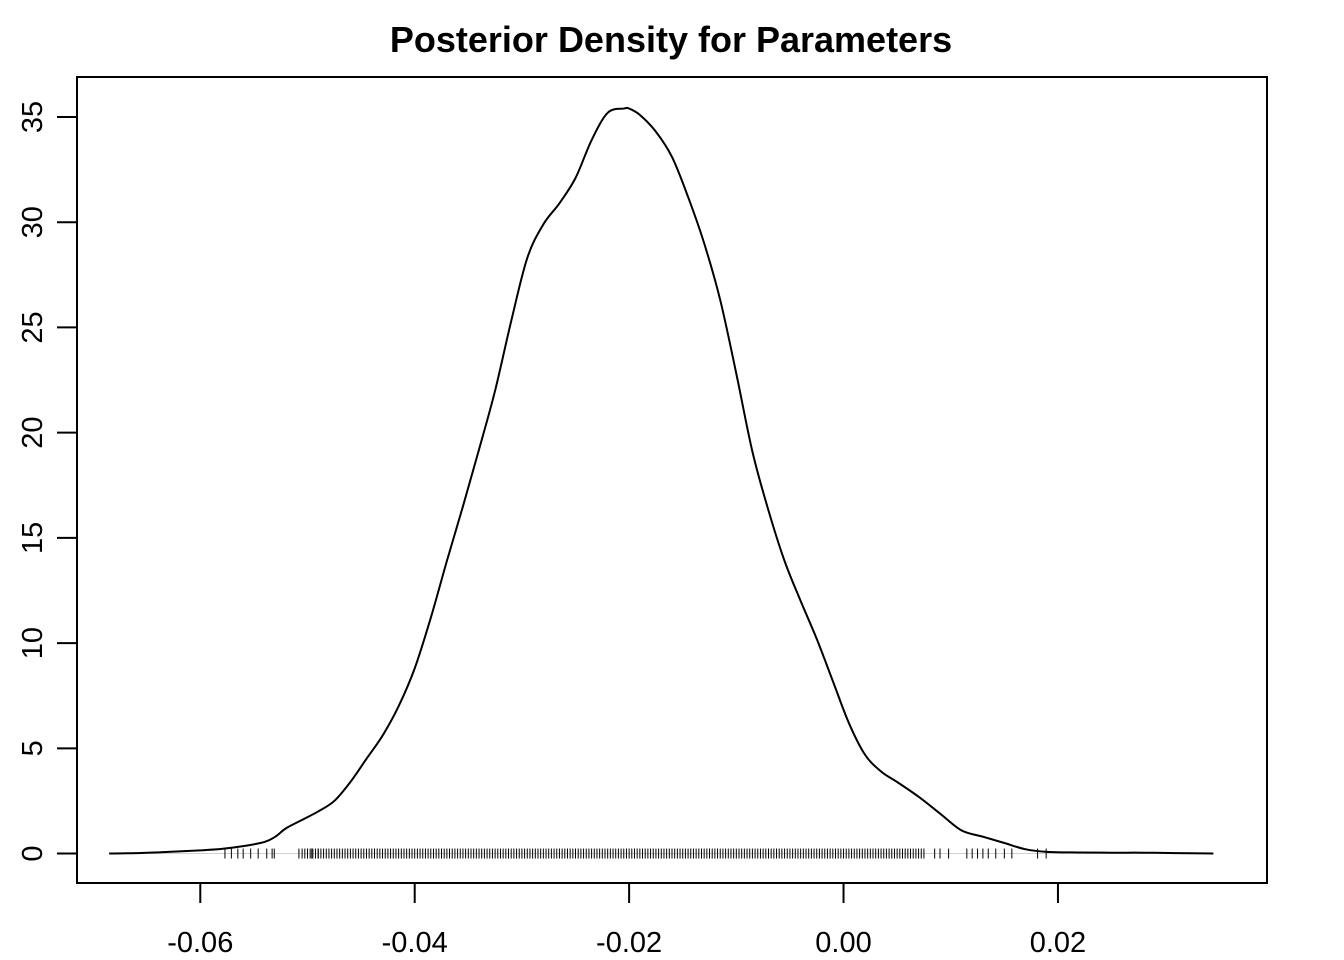 Image resolution: width=1344 pixels, height=960 pixels. I want to click on chart-title: Posterior Density for Parameters, so click(671, 39).